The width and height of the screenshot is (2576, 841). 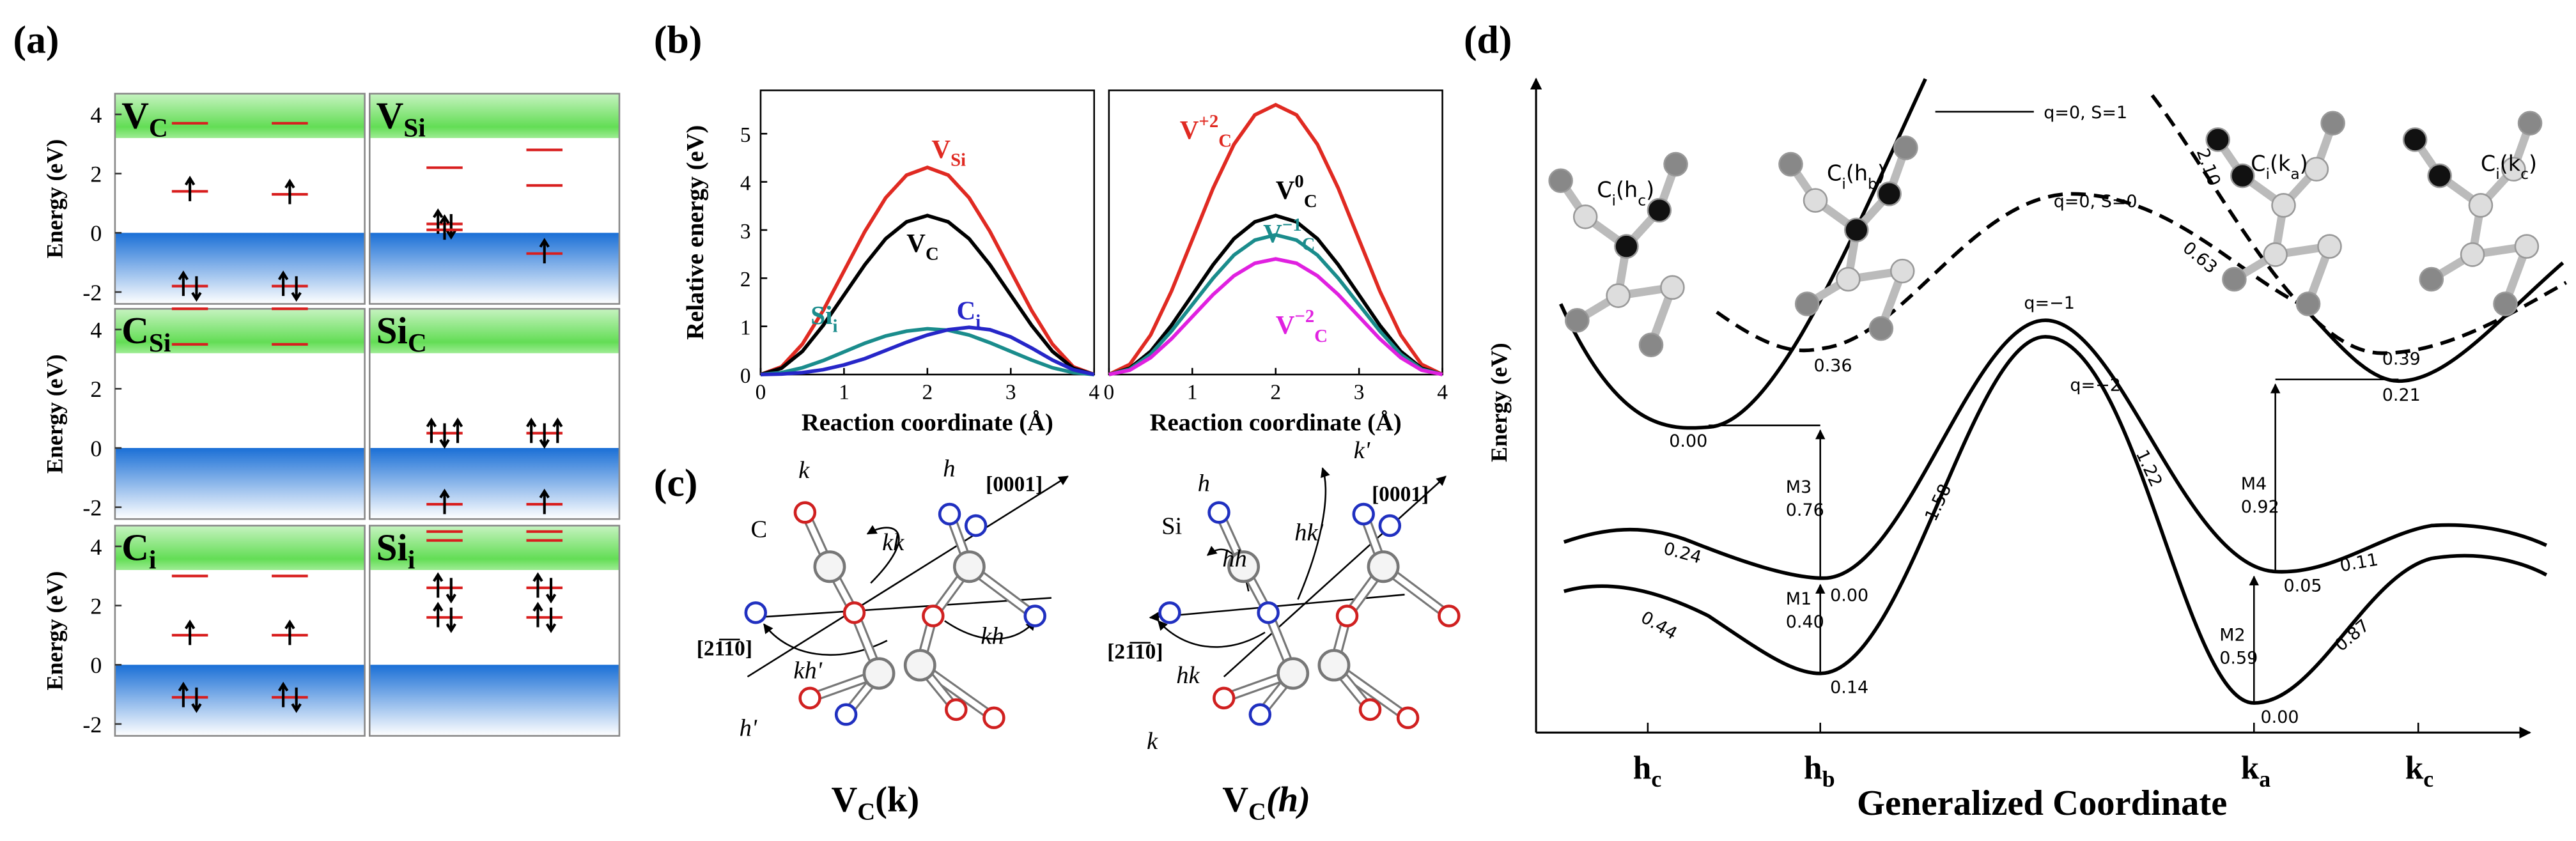 What do you see at coordinates (1152, 742) in the screenshot?
I see `site-label: k` at bounding box center [1152, 742].